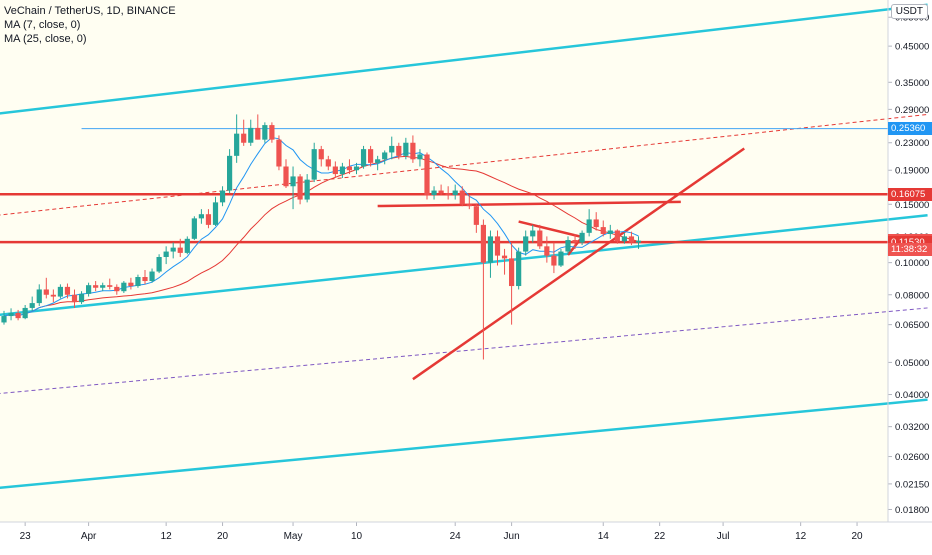 The width and height of the screenshot is (932, 555). Describe the element at coordinates (89, 536) in the screenshot. I see `x-tick-label-1: Apr` at that location.